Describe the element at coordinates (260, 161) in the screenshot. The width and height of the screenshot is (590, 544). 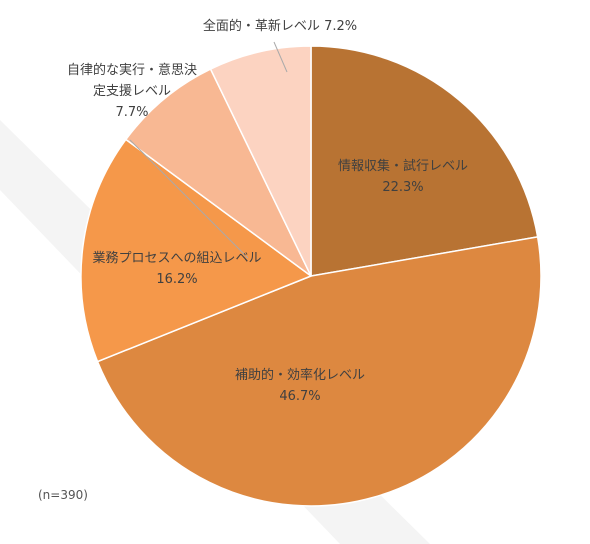
I see `pie-slice-full-innovation` at that location.